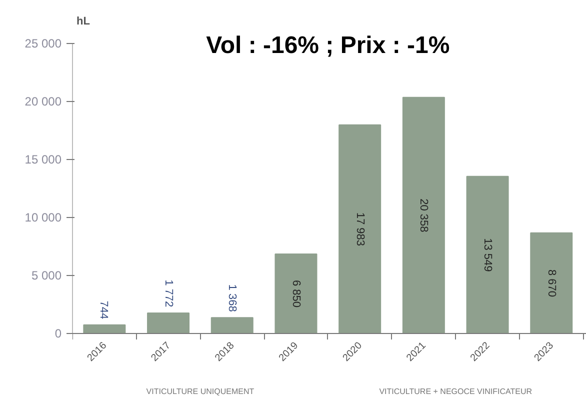  Describe the element at coordinates (46, 275) in the screenshot. I see `y-tick-label: 5 000` at that location.